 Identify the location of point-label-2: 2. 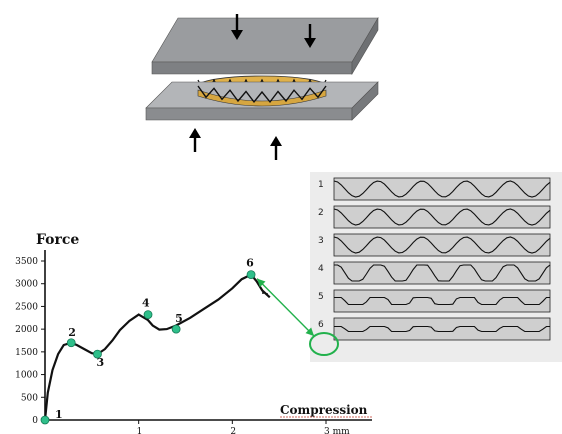
(72, 332).